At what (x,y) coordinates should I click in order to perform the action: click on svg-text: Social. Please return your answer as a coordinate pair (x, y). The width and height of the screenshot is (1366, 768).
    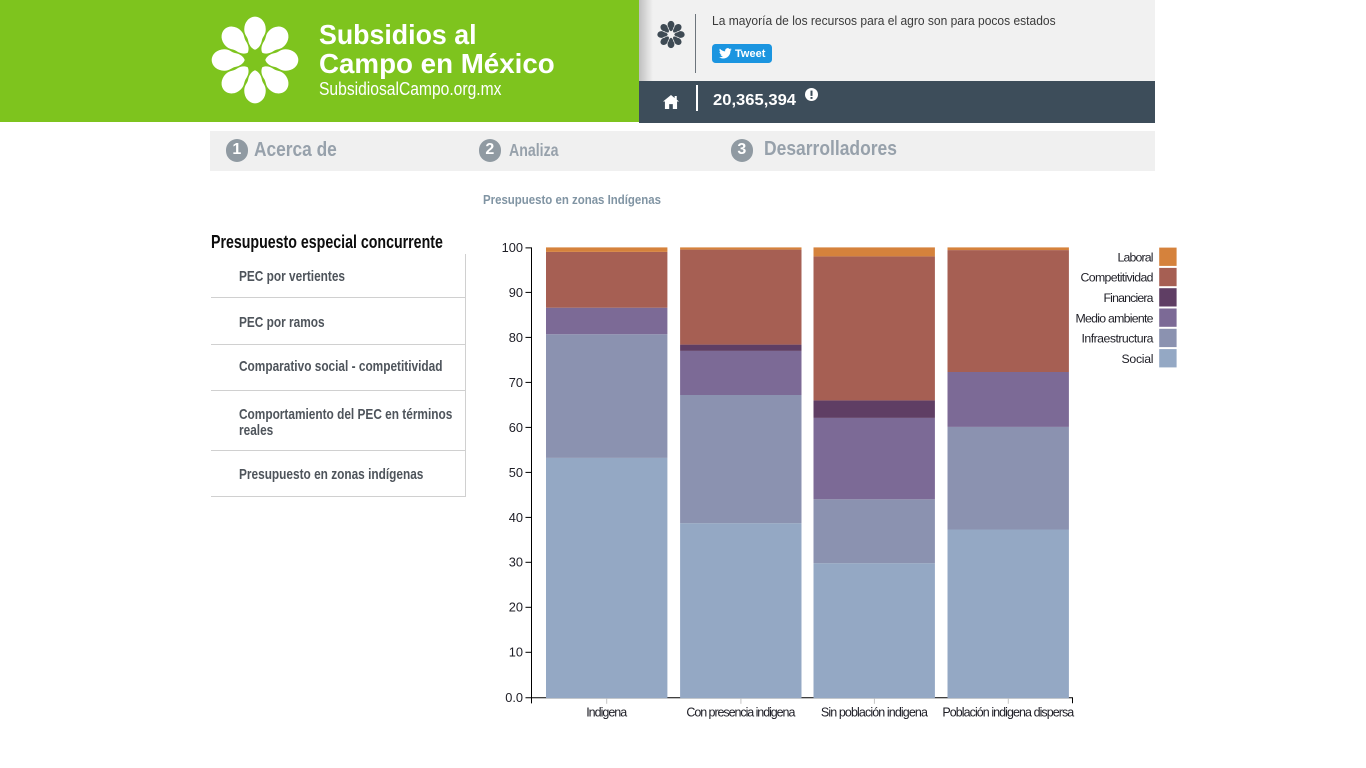
    Looking at the image, I should click on (1138, 359).